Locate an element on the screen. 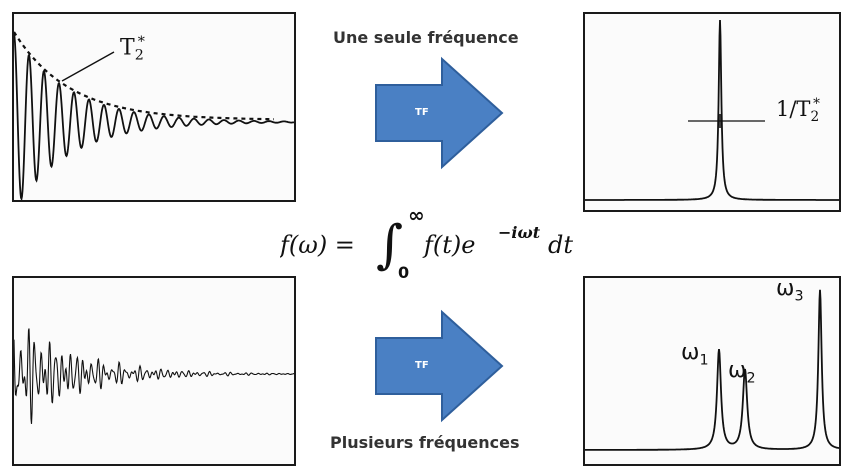  tf-label-bottom: TF is located at coordinates (422, 365).